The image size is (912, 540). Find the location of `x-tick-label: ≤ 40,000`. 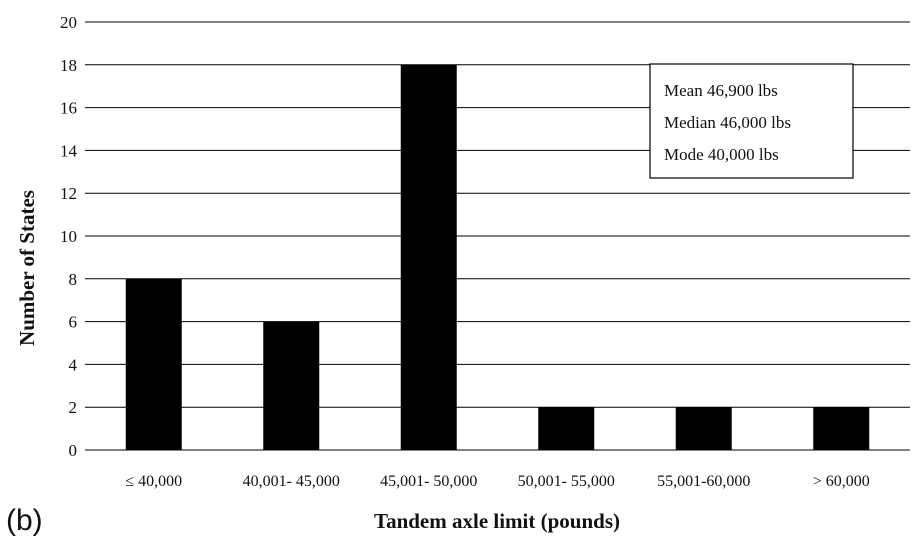

x-tick-label: ≤ 40,000 is located at coordinates (153, 481).